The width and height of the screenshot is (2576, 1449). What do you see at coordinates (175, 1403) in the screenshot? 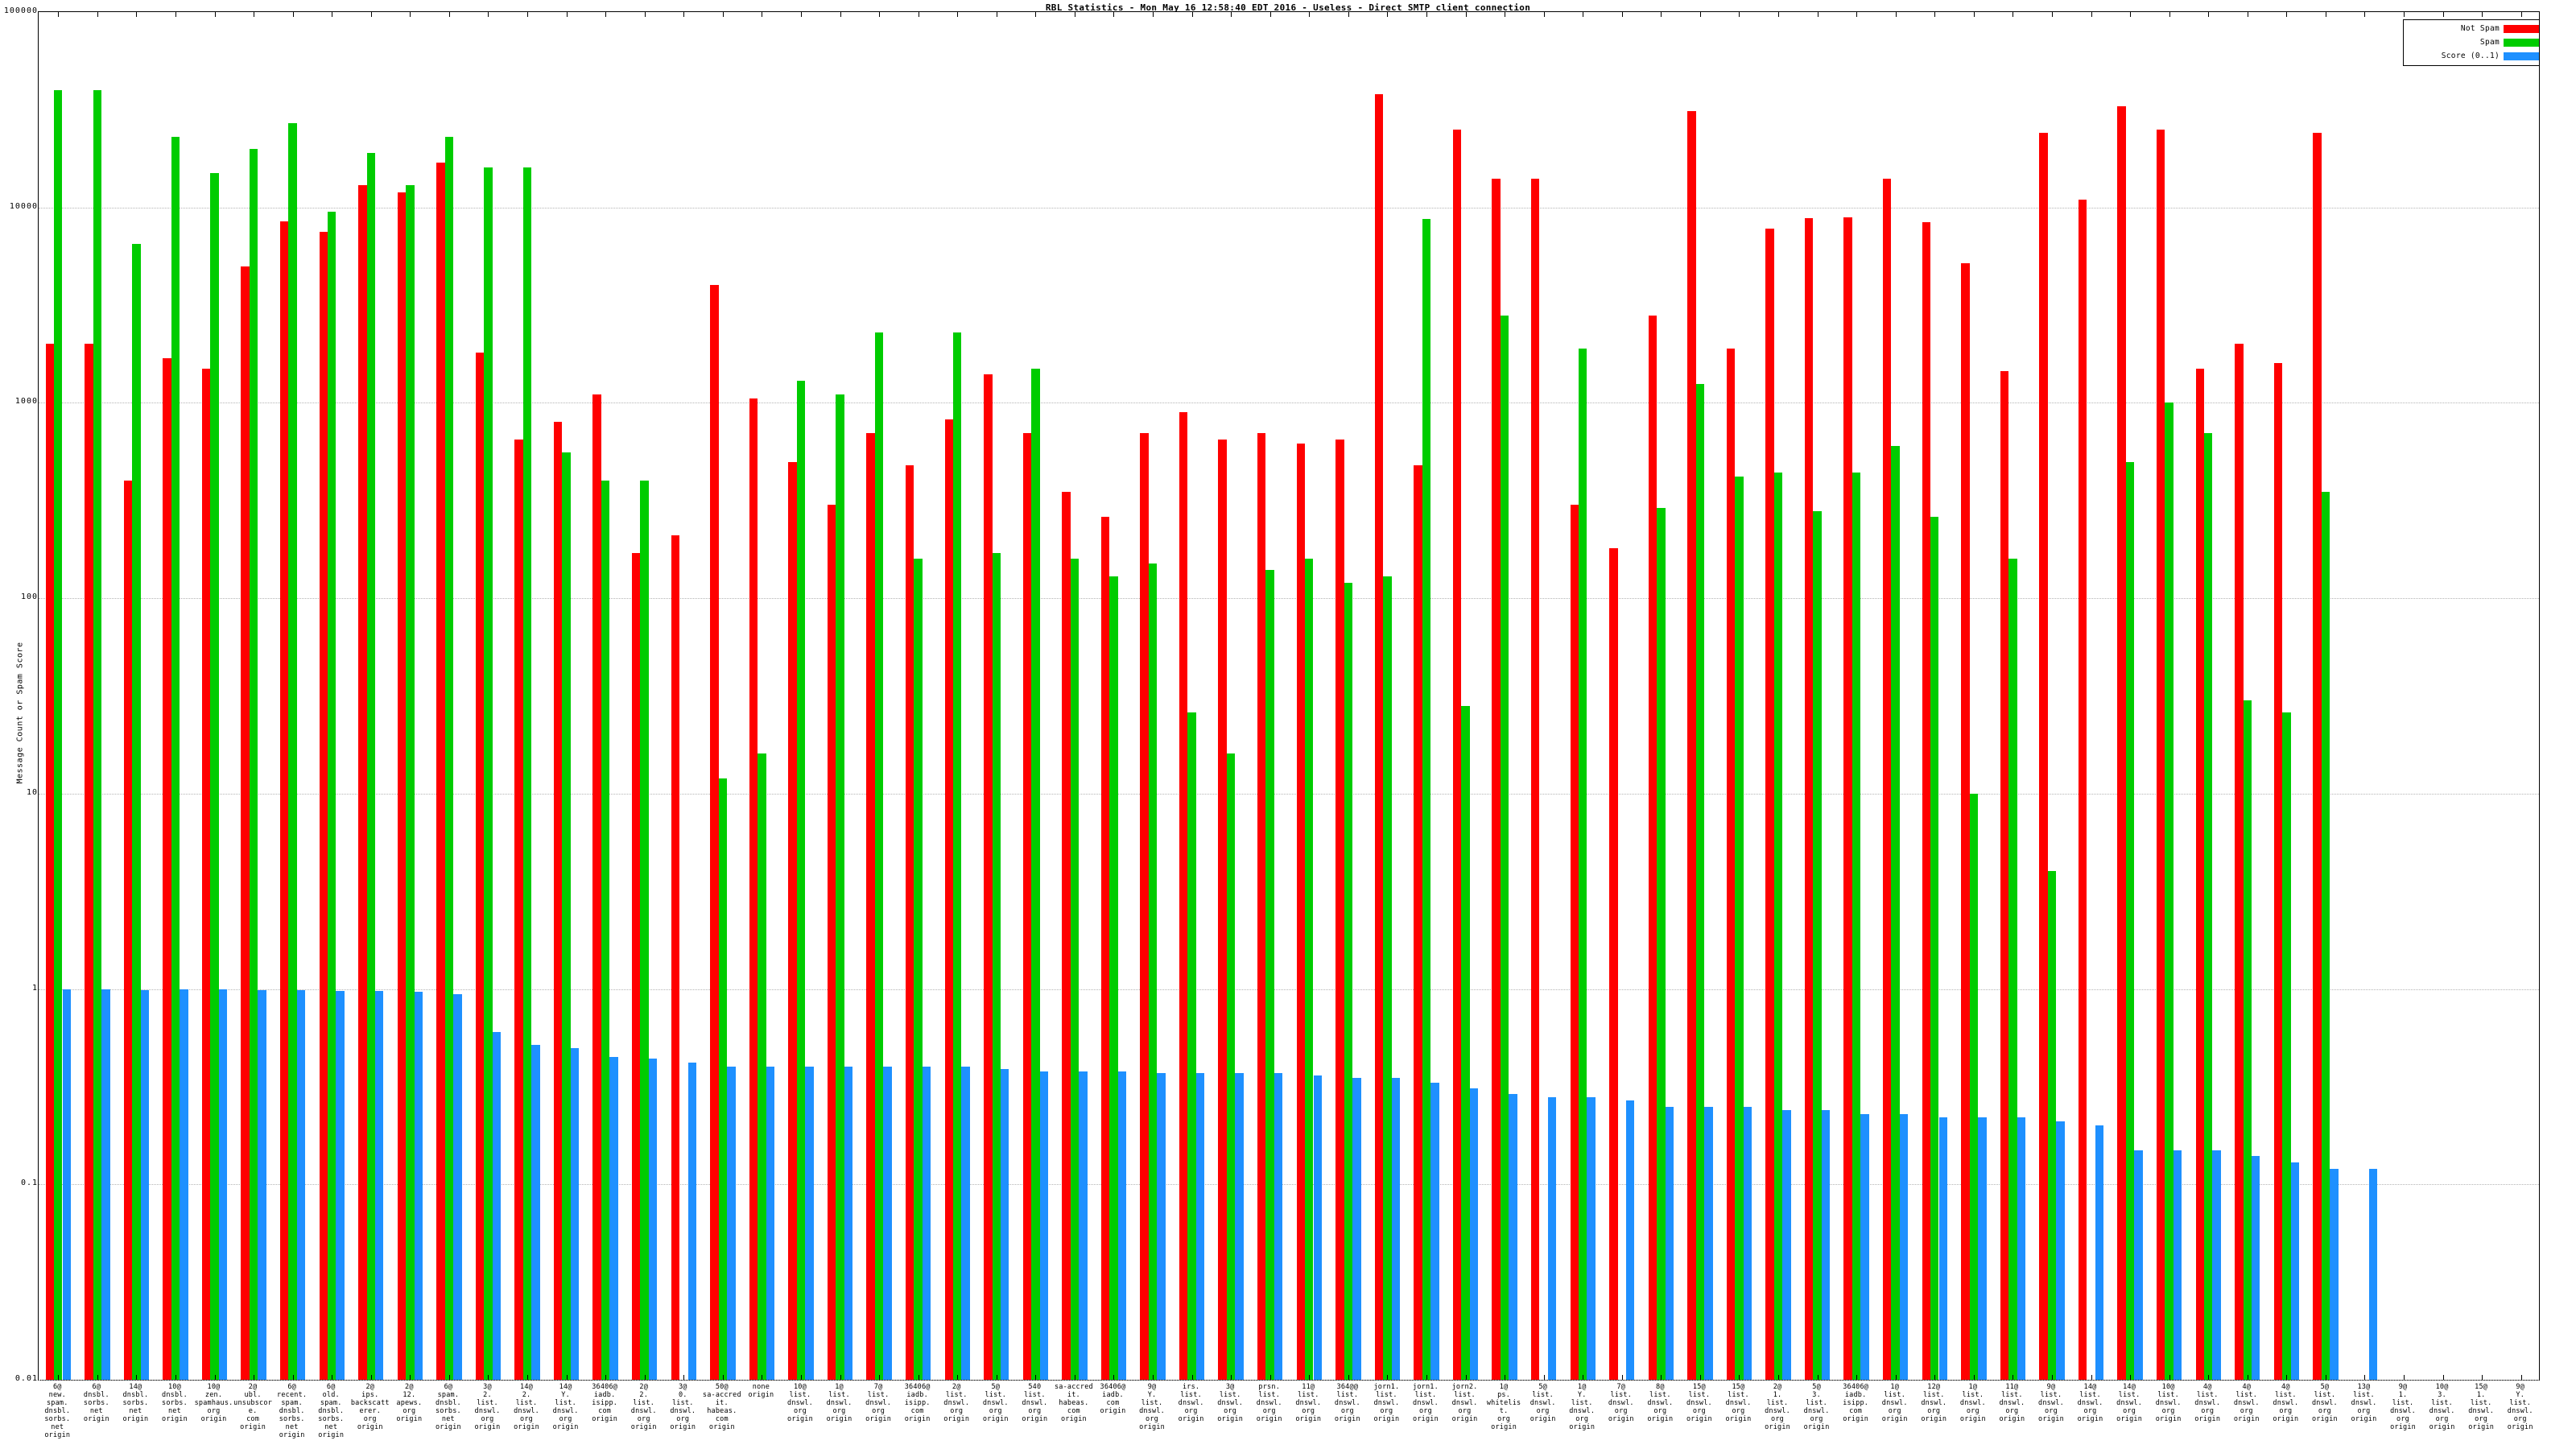
I see `x-tick-label: 10@ dnsbl. sorbs. net origin` at bounding box center [175, 1403].